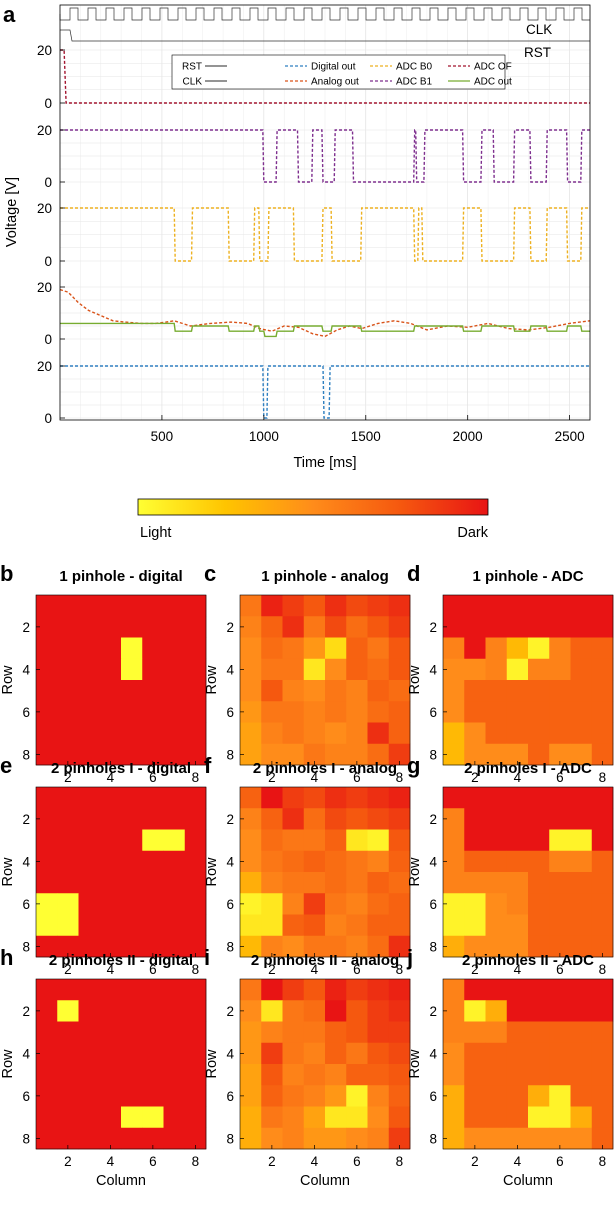 The image size is (614, 1219). What do you see at coordinates (325, 960) in the screenshot?
I see `panel-title: 2 pinholes II - analog` at bounding box center [325, 960].